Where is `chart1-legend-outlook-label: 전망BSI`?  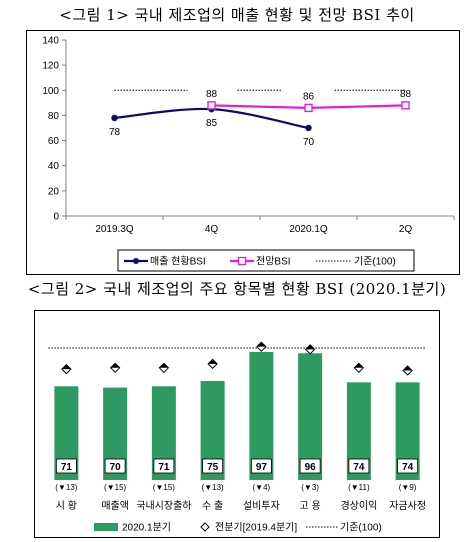 chart1-legend-outlook-label: 전망BSI is located at coordinates (273, 262).